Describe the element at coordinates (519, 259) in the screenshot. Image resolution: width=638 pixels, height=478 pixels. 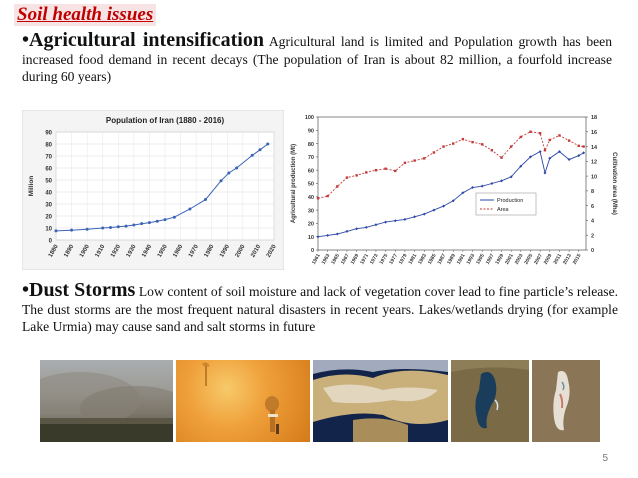
I see `x-tick-label: 2003` at that location.